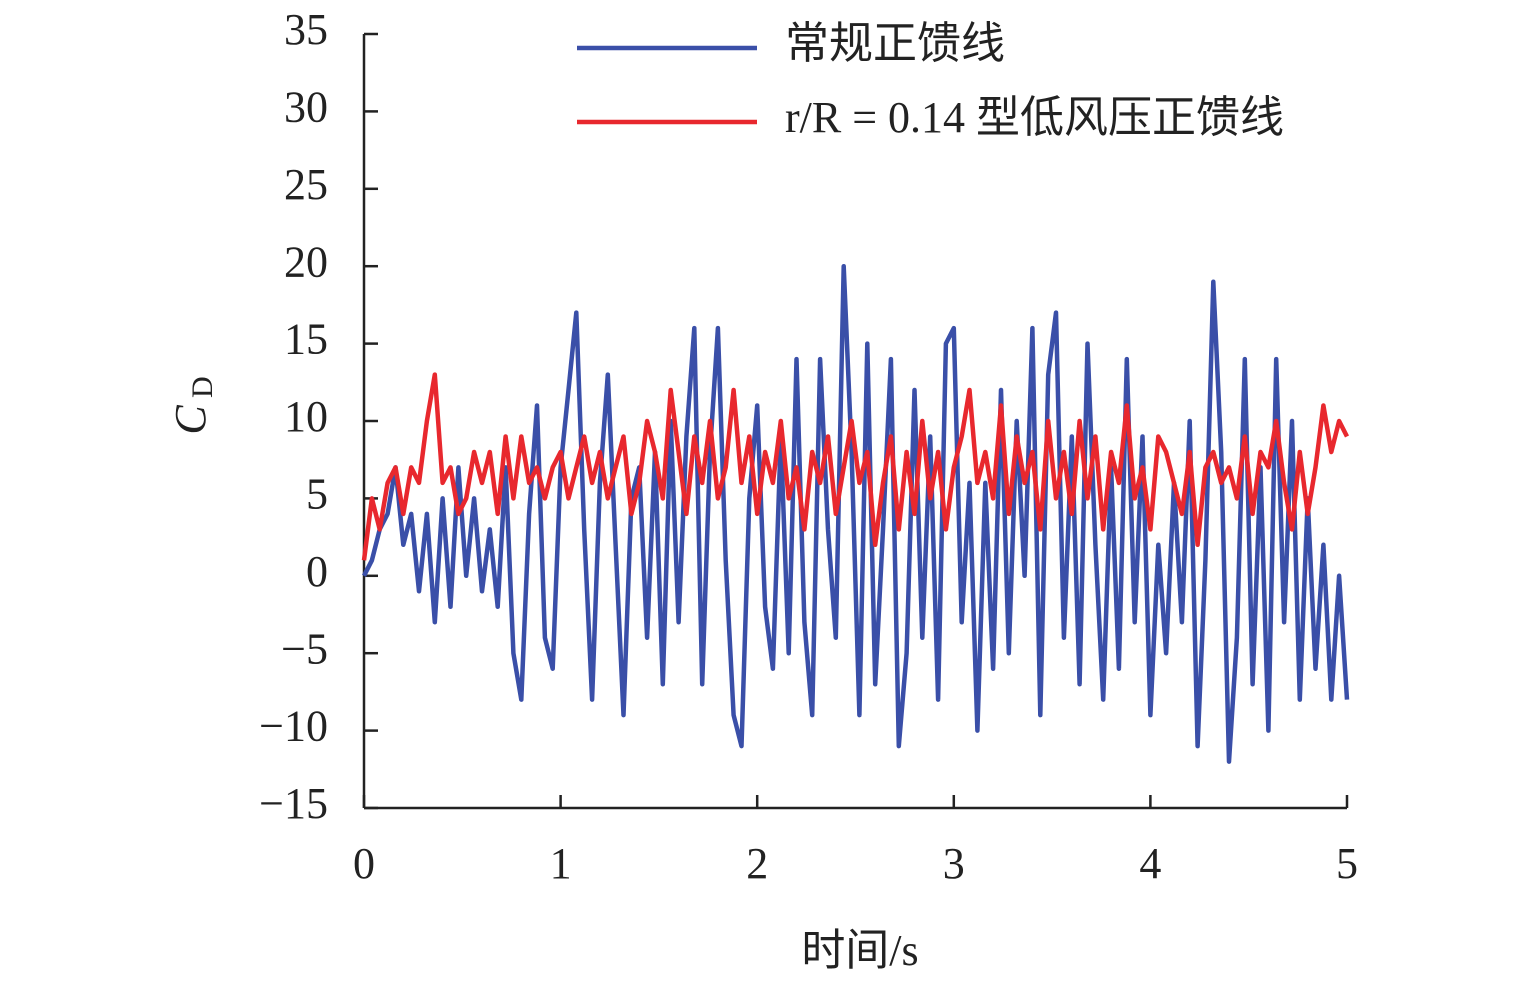  I want to click on y-label-sub: D, so click(202, 387).